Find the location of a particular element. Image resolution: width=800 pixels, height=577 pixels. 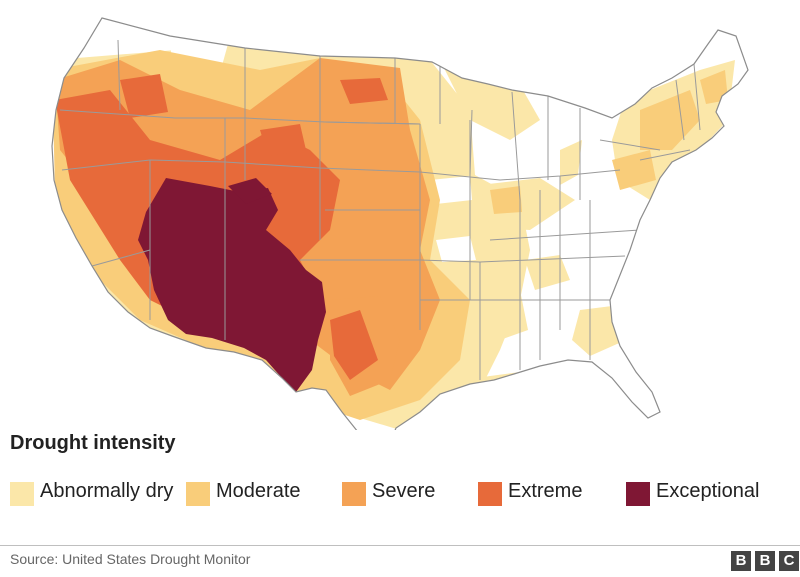

legend-label: Abnormally dry is located at coordinates (107, 491).